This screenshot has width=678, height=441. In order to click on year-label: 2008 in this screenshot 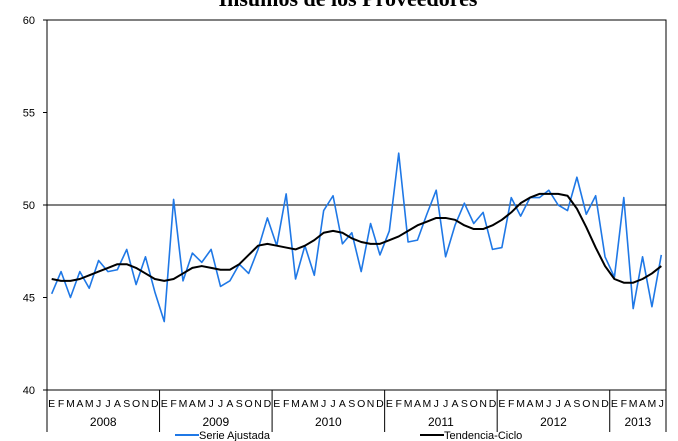, I will do `click(103, 422)`.